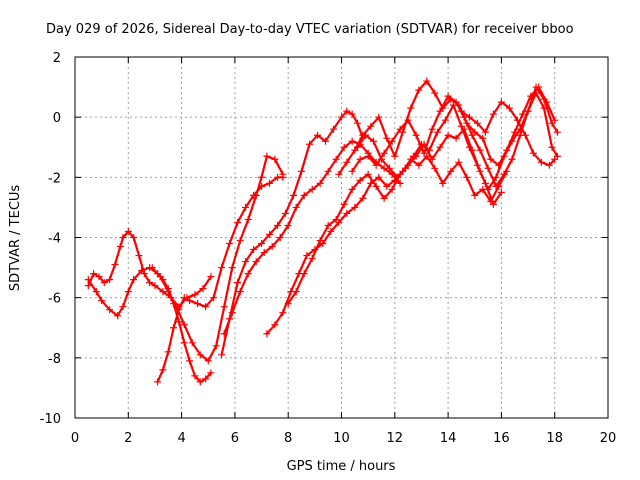 This screenshot has height=480, width=640. I want to click on x-tick-label: 20, so click(608, 438).